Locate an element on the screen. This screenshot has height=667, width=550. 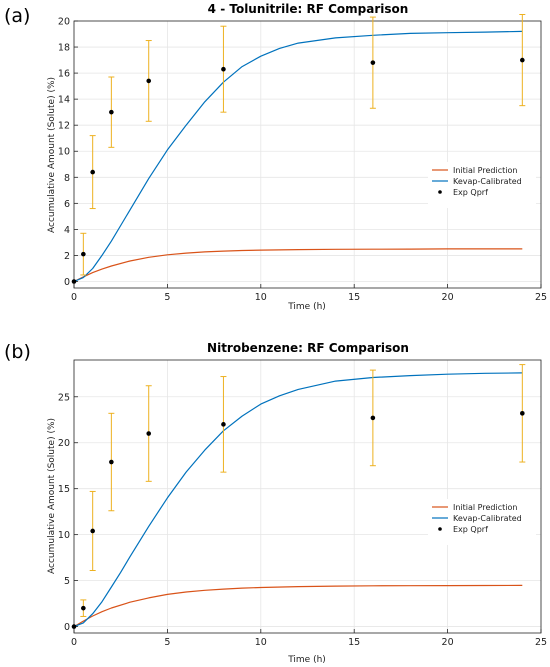
y-tick-label: 5 is located at coordinates (67, 581).